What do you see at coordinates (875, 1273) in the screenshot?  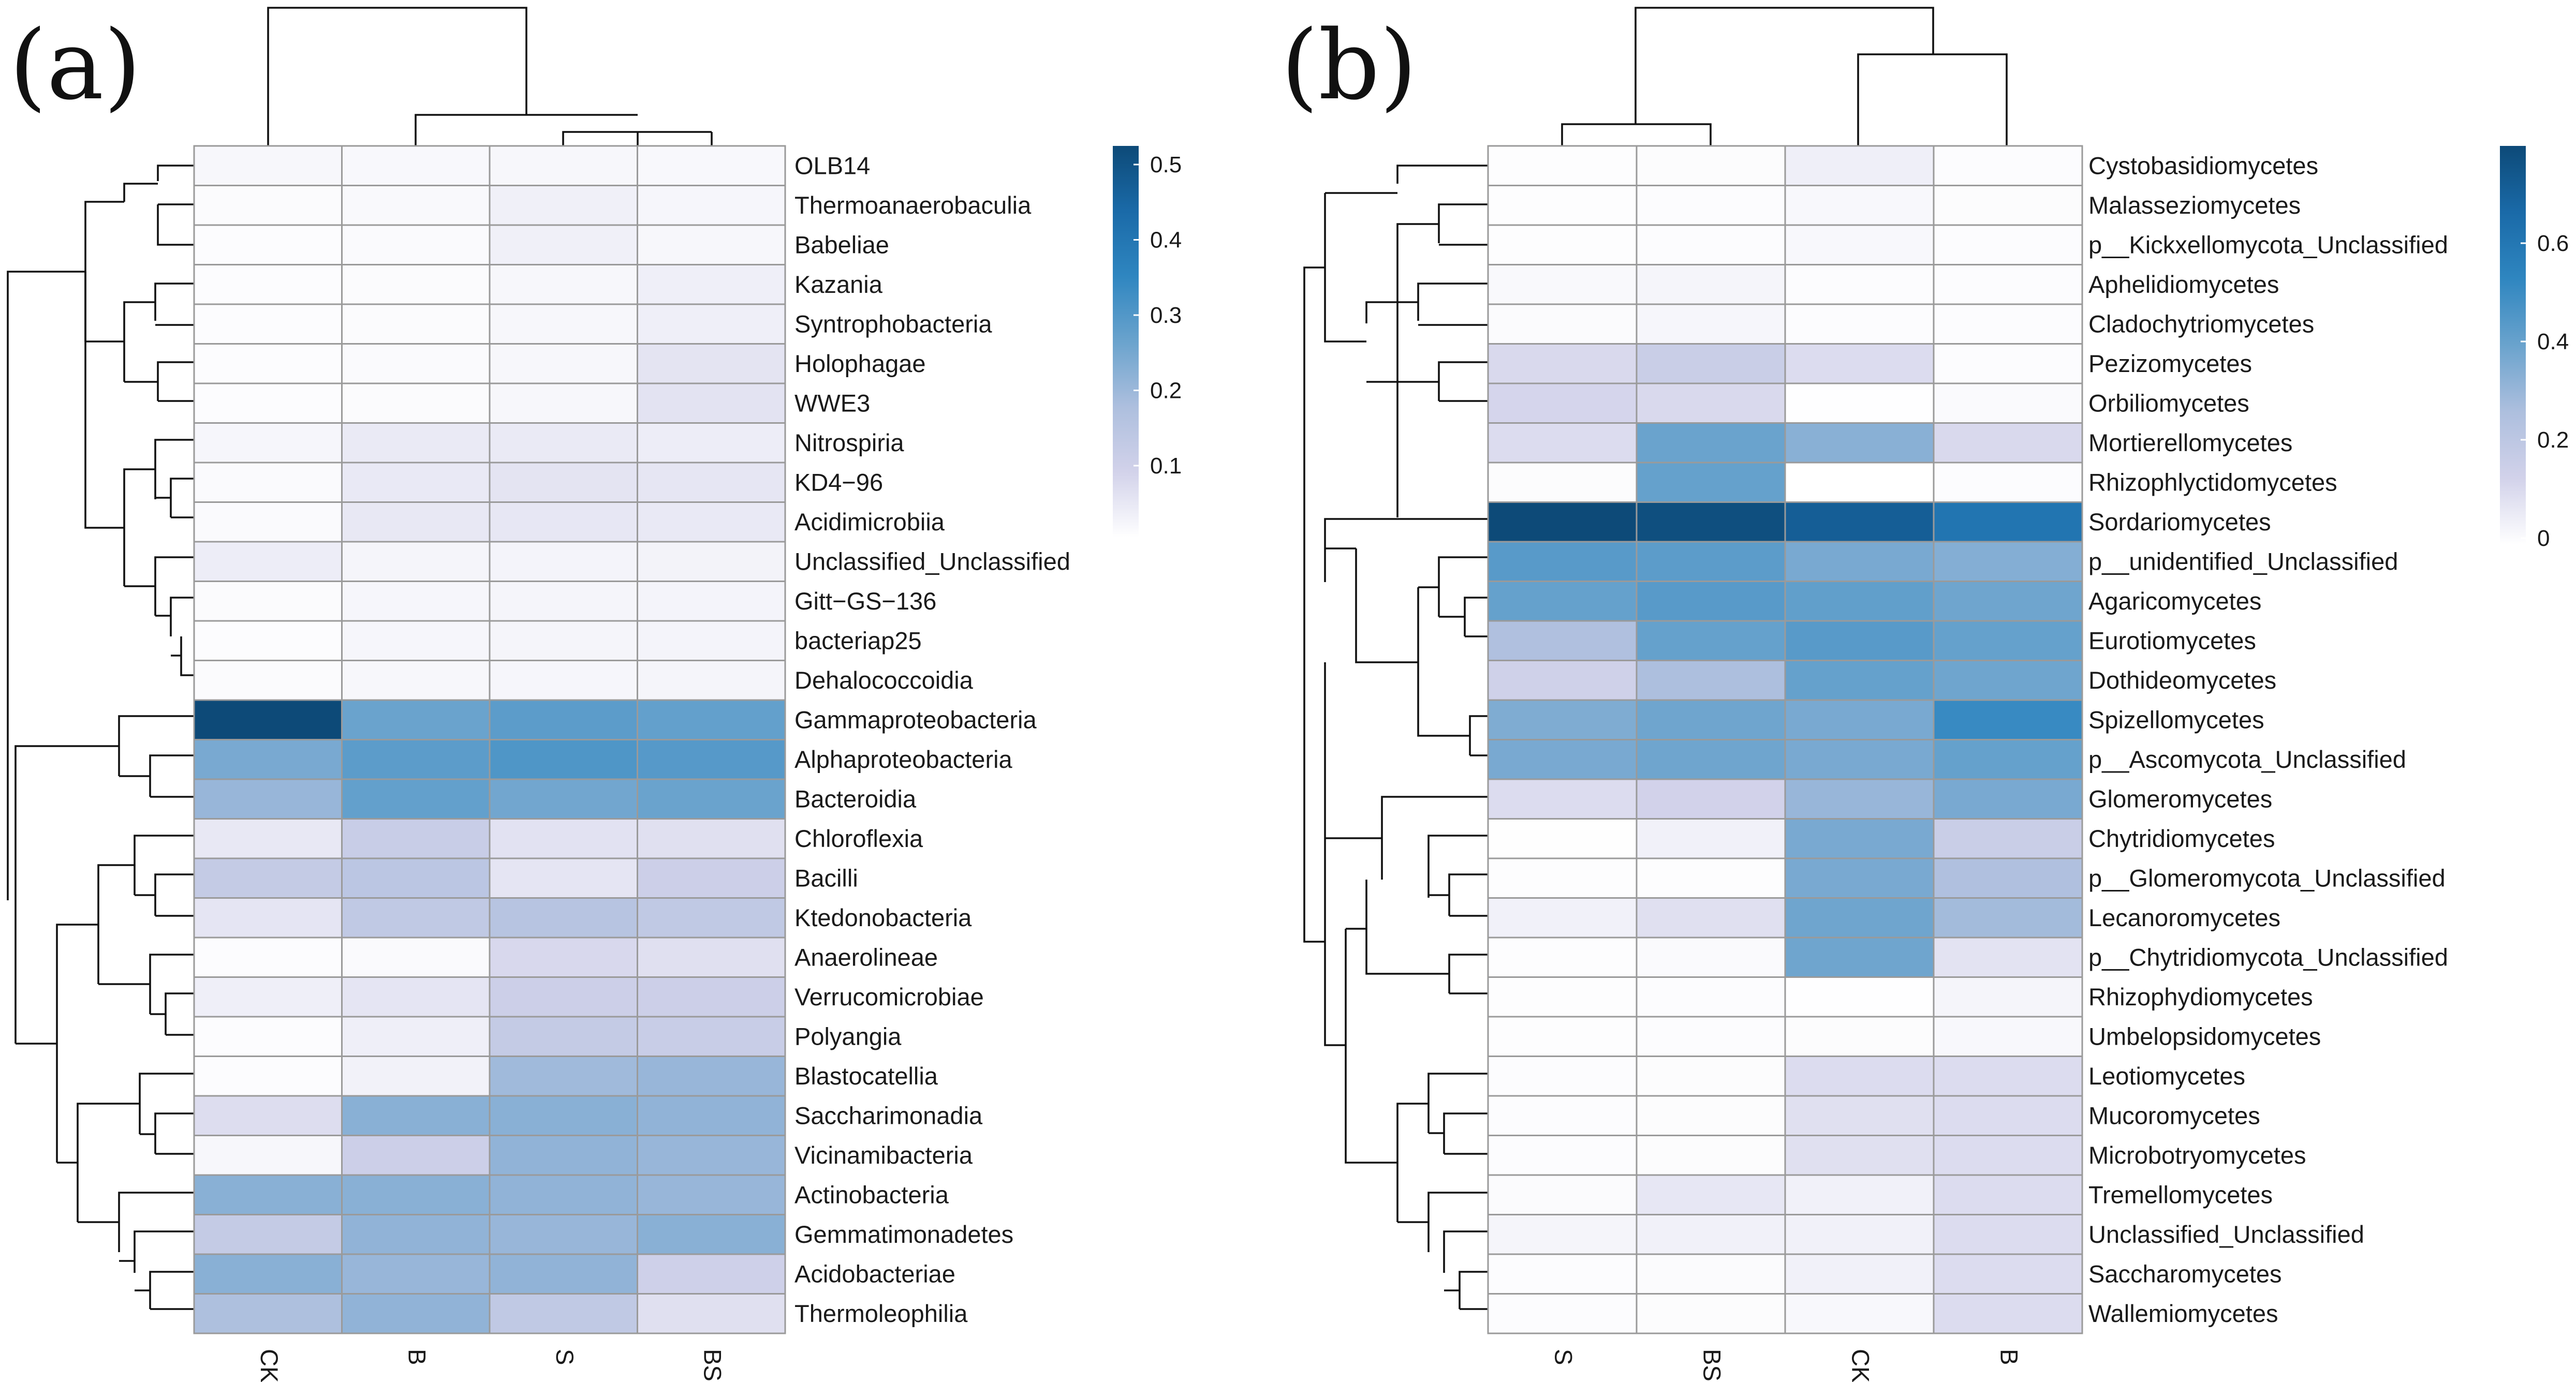 I see `row-label-a: Acidobacteriae` at bounding box center [875, 1273].